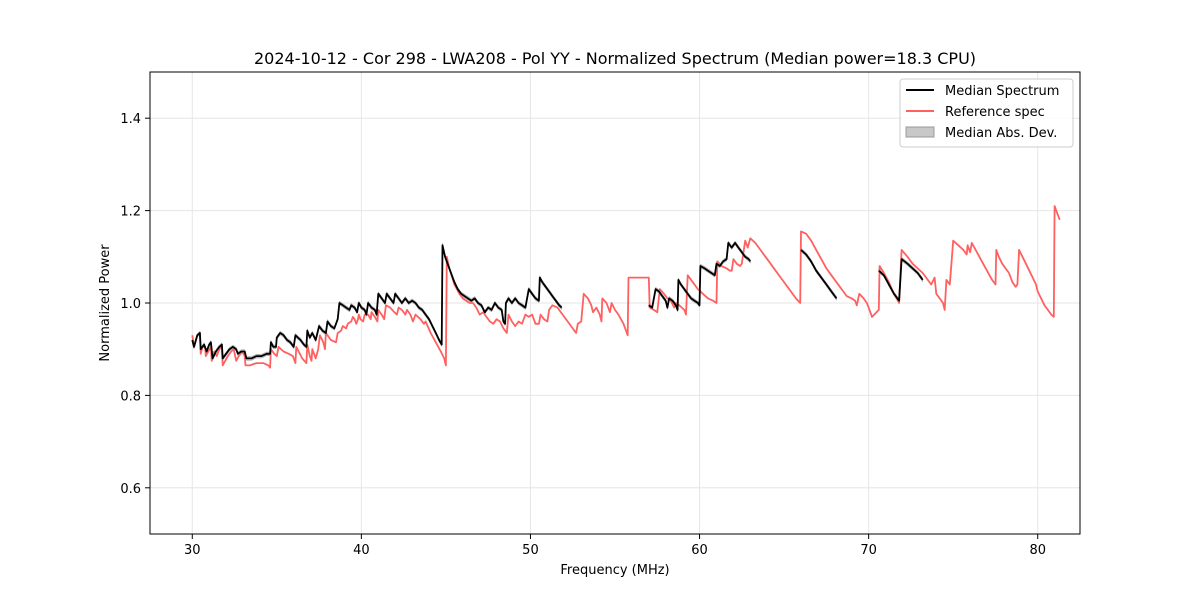 This screenshot has width=1200, height=600. Describe the element at coordinates (192, 550) in the screenshot. I see `x-tick-label: 30` at that location.